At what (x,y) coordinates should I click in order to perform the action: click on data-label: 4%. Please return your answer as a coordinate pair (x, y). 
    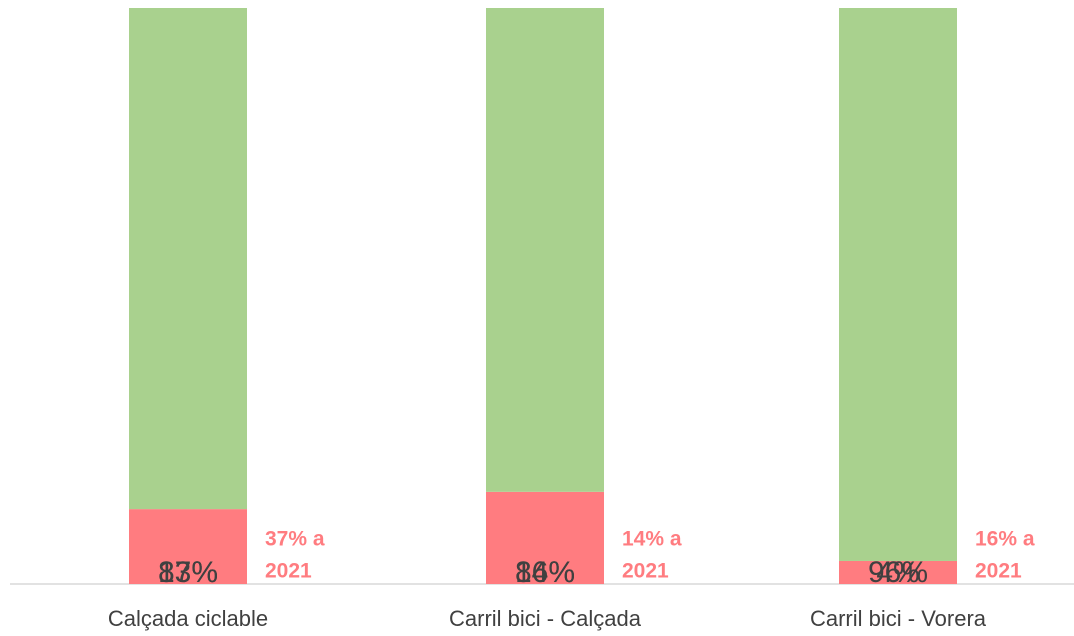
    Looking at the image, I should click on (897, 572).